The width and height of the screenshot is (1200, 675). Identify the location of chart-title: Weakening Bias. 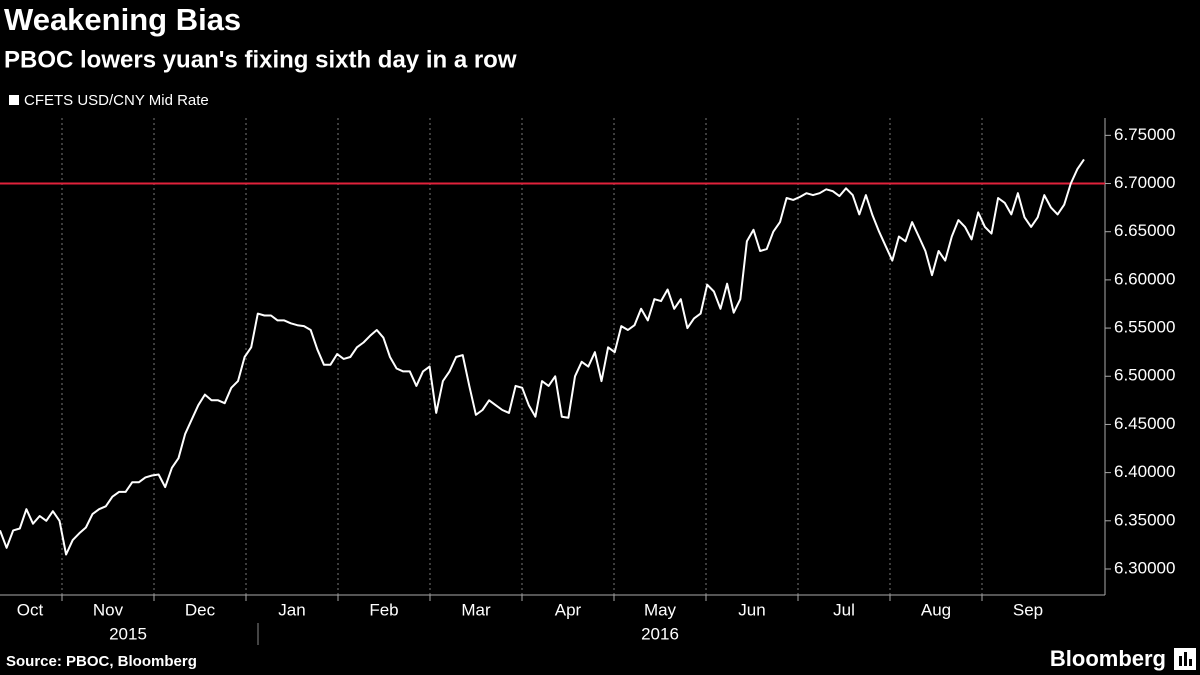
(122, 19).